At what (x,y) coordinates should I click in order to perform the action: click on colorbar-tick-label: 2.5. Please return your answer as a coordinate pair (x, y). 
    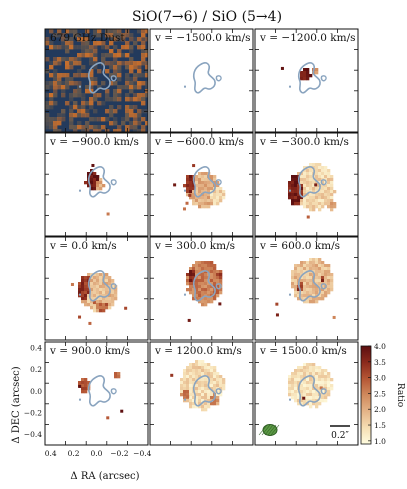
    Looking at the image, I should click on (380, 393).